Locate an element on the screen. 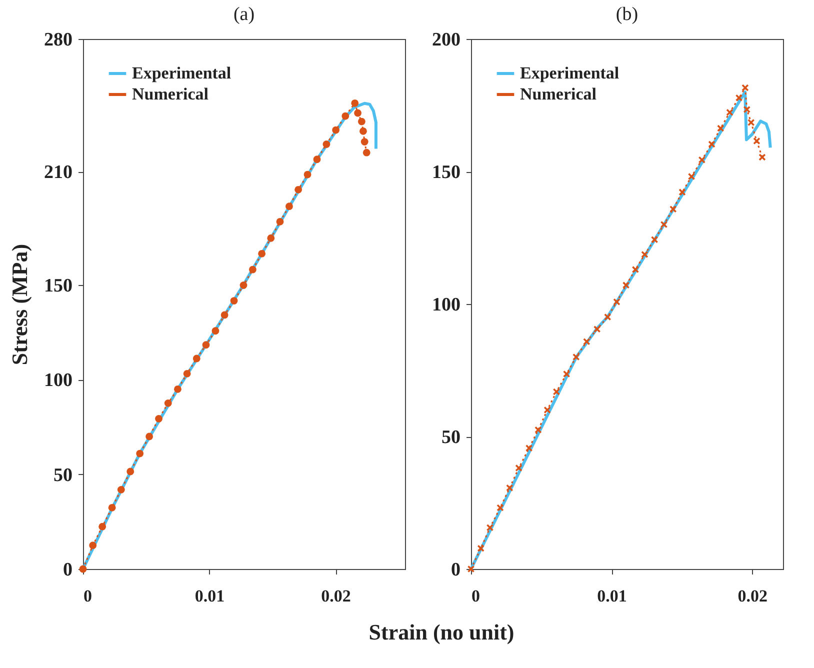 The image size is (814, 668). y-tick-label: 200 is located at coordinates (446, 40).